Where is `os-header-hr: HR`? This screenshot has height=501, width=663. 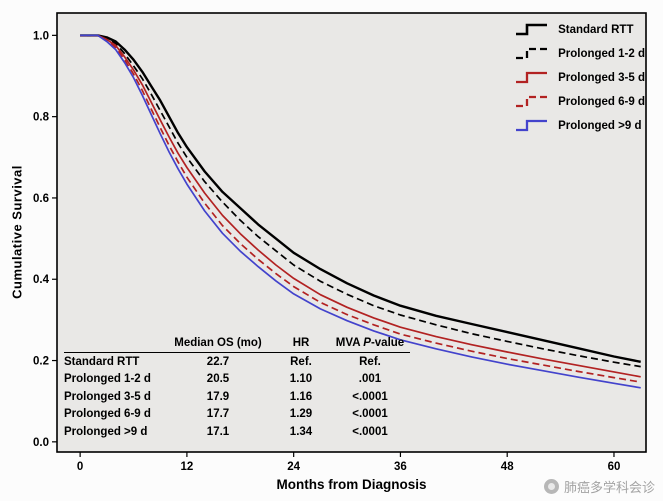
os-header-hr: HR is located at coordinates (301, 342).